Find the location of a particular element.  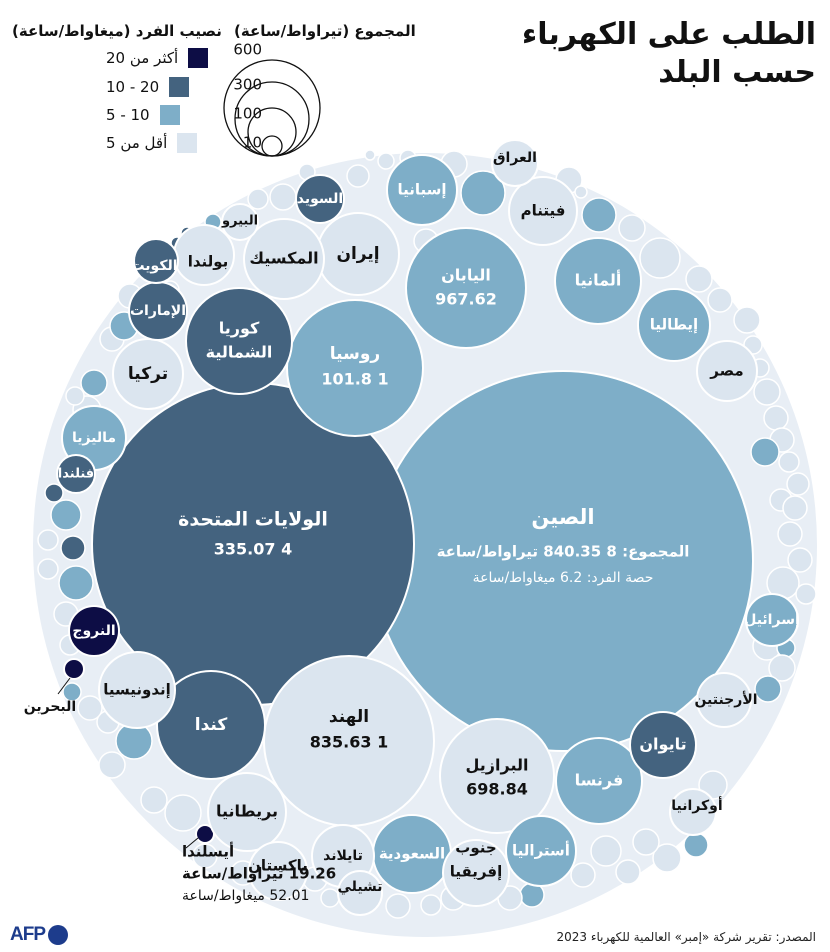

legend-label-under-5: أقل من 5 is located at coordinates (137, 143).